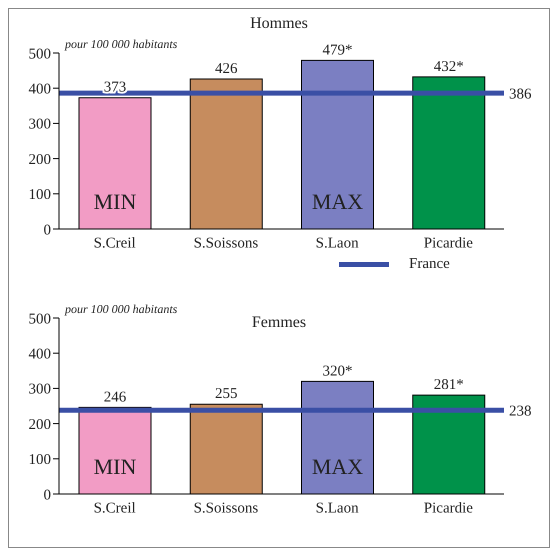  I want to click on data-label: 432*, so click(449, 66).